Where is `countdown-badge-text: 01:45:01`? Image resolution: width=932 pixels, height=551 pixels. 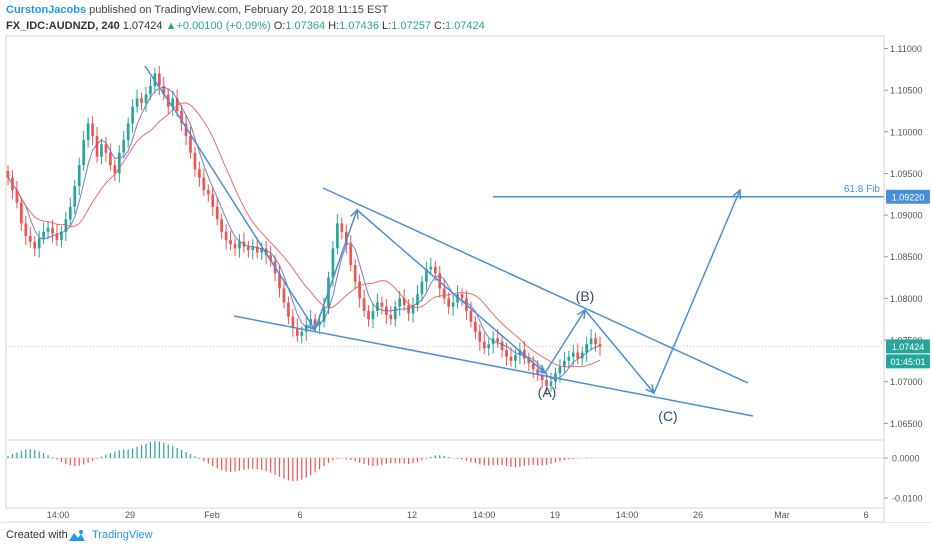
countdown-badge-text: 01:45:01 is located at coordinates (907, 362).